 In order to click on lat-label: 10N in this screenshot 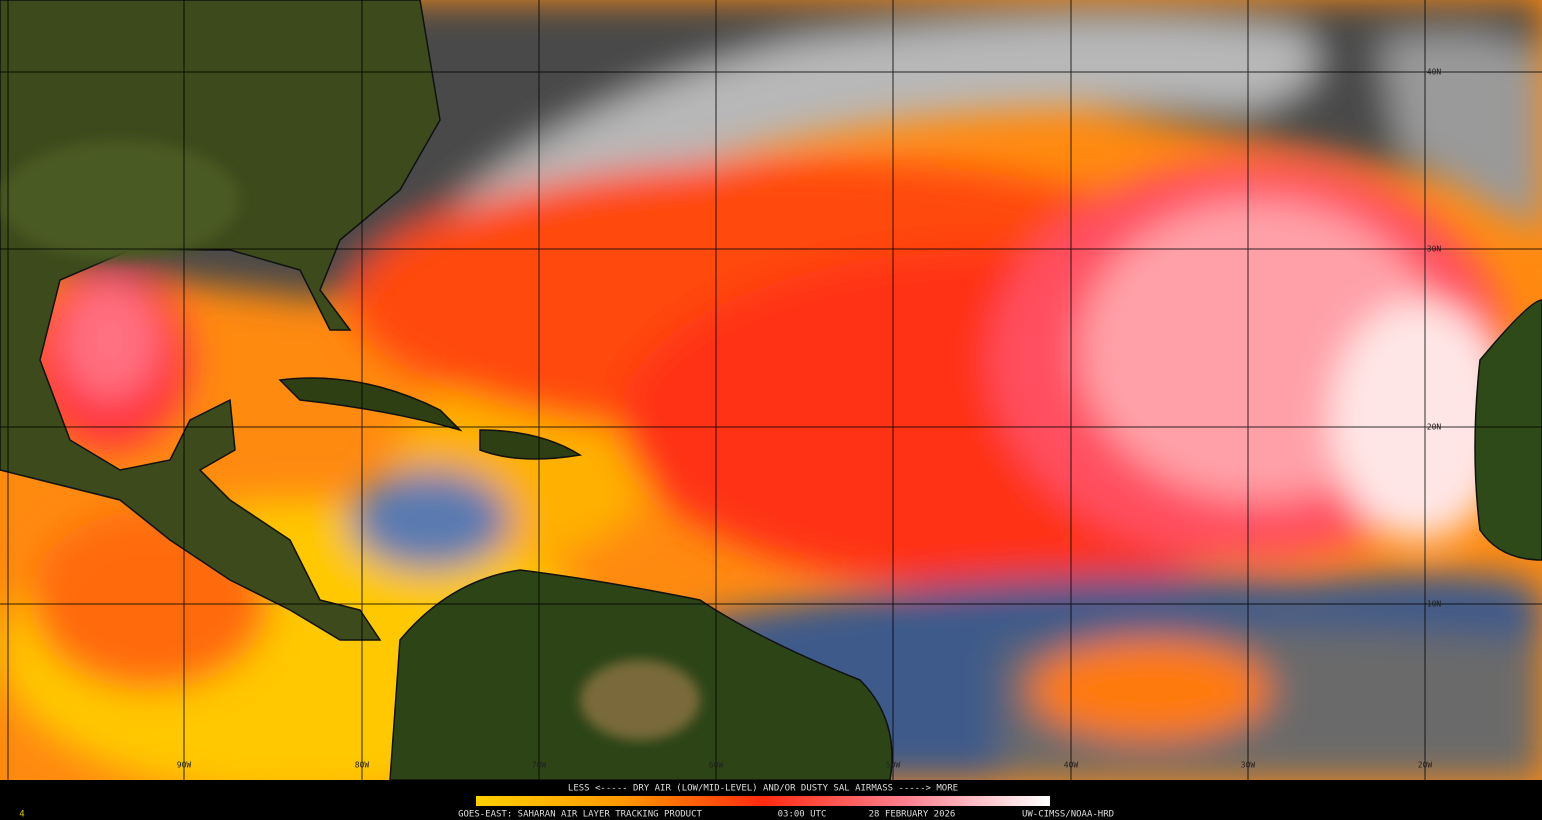, I will do `click(1434, 604)`.